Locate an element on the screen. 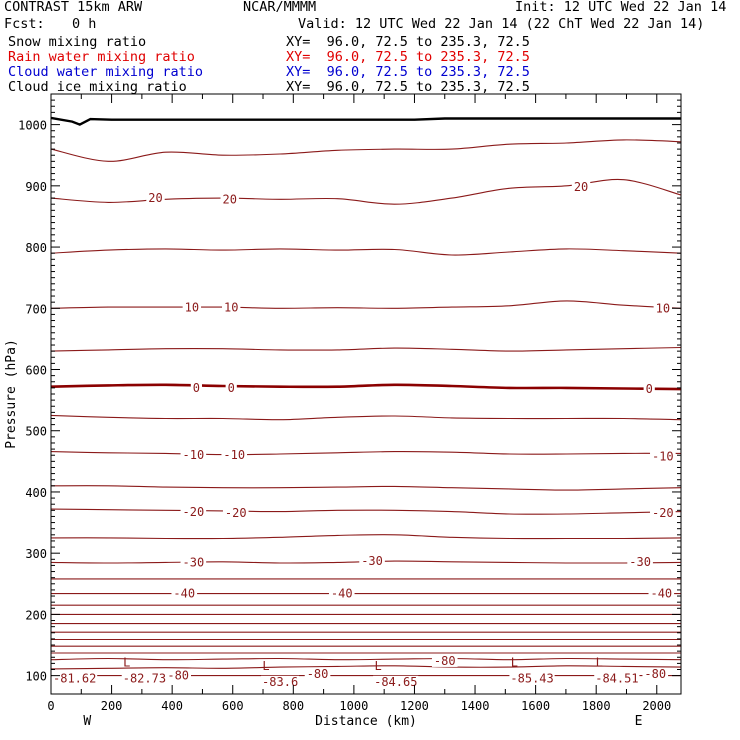 The image size is (740, 740). x-axis-west-label: W is located at coordinates (87, 721).